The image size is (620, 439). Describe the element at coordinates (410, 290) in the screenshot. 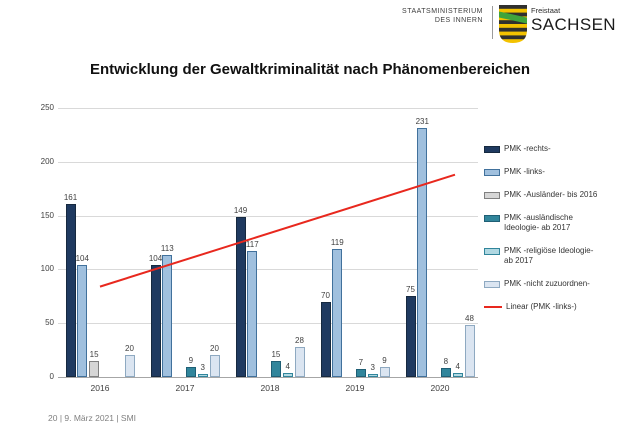

I see `bar-value-label: 75` at that location.